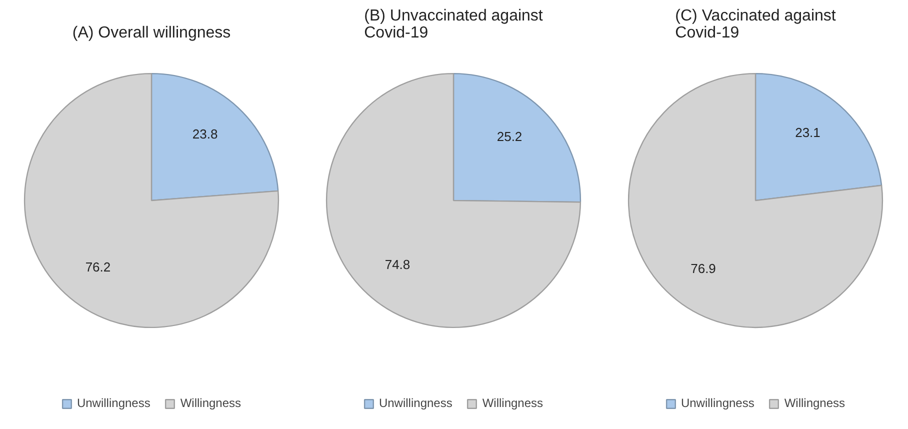  What do you see at coordinates (509, 136) in the screenshot?
I see `data-label: 25.2` at bounding box center [509, 136].